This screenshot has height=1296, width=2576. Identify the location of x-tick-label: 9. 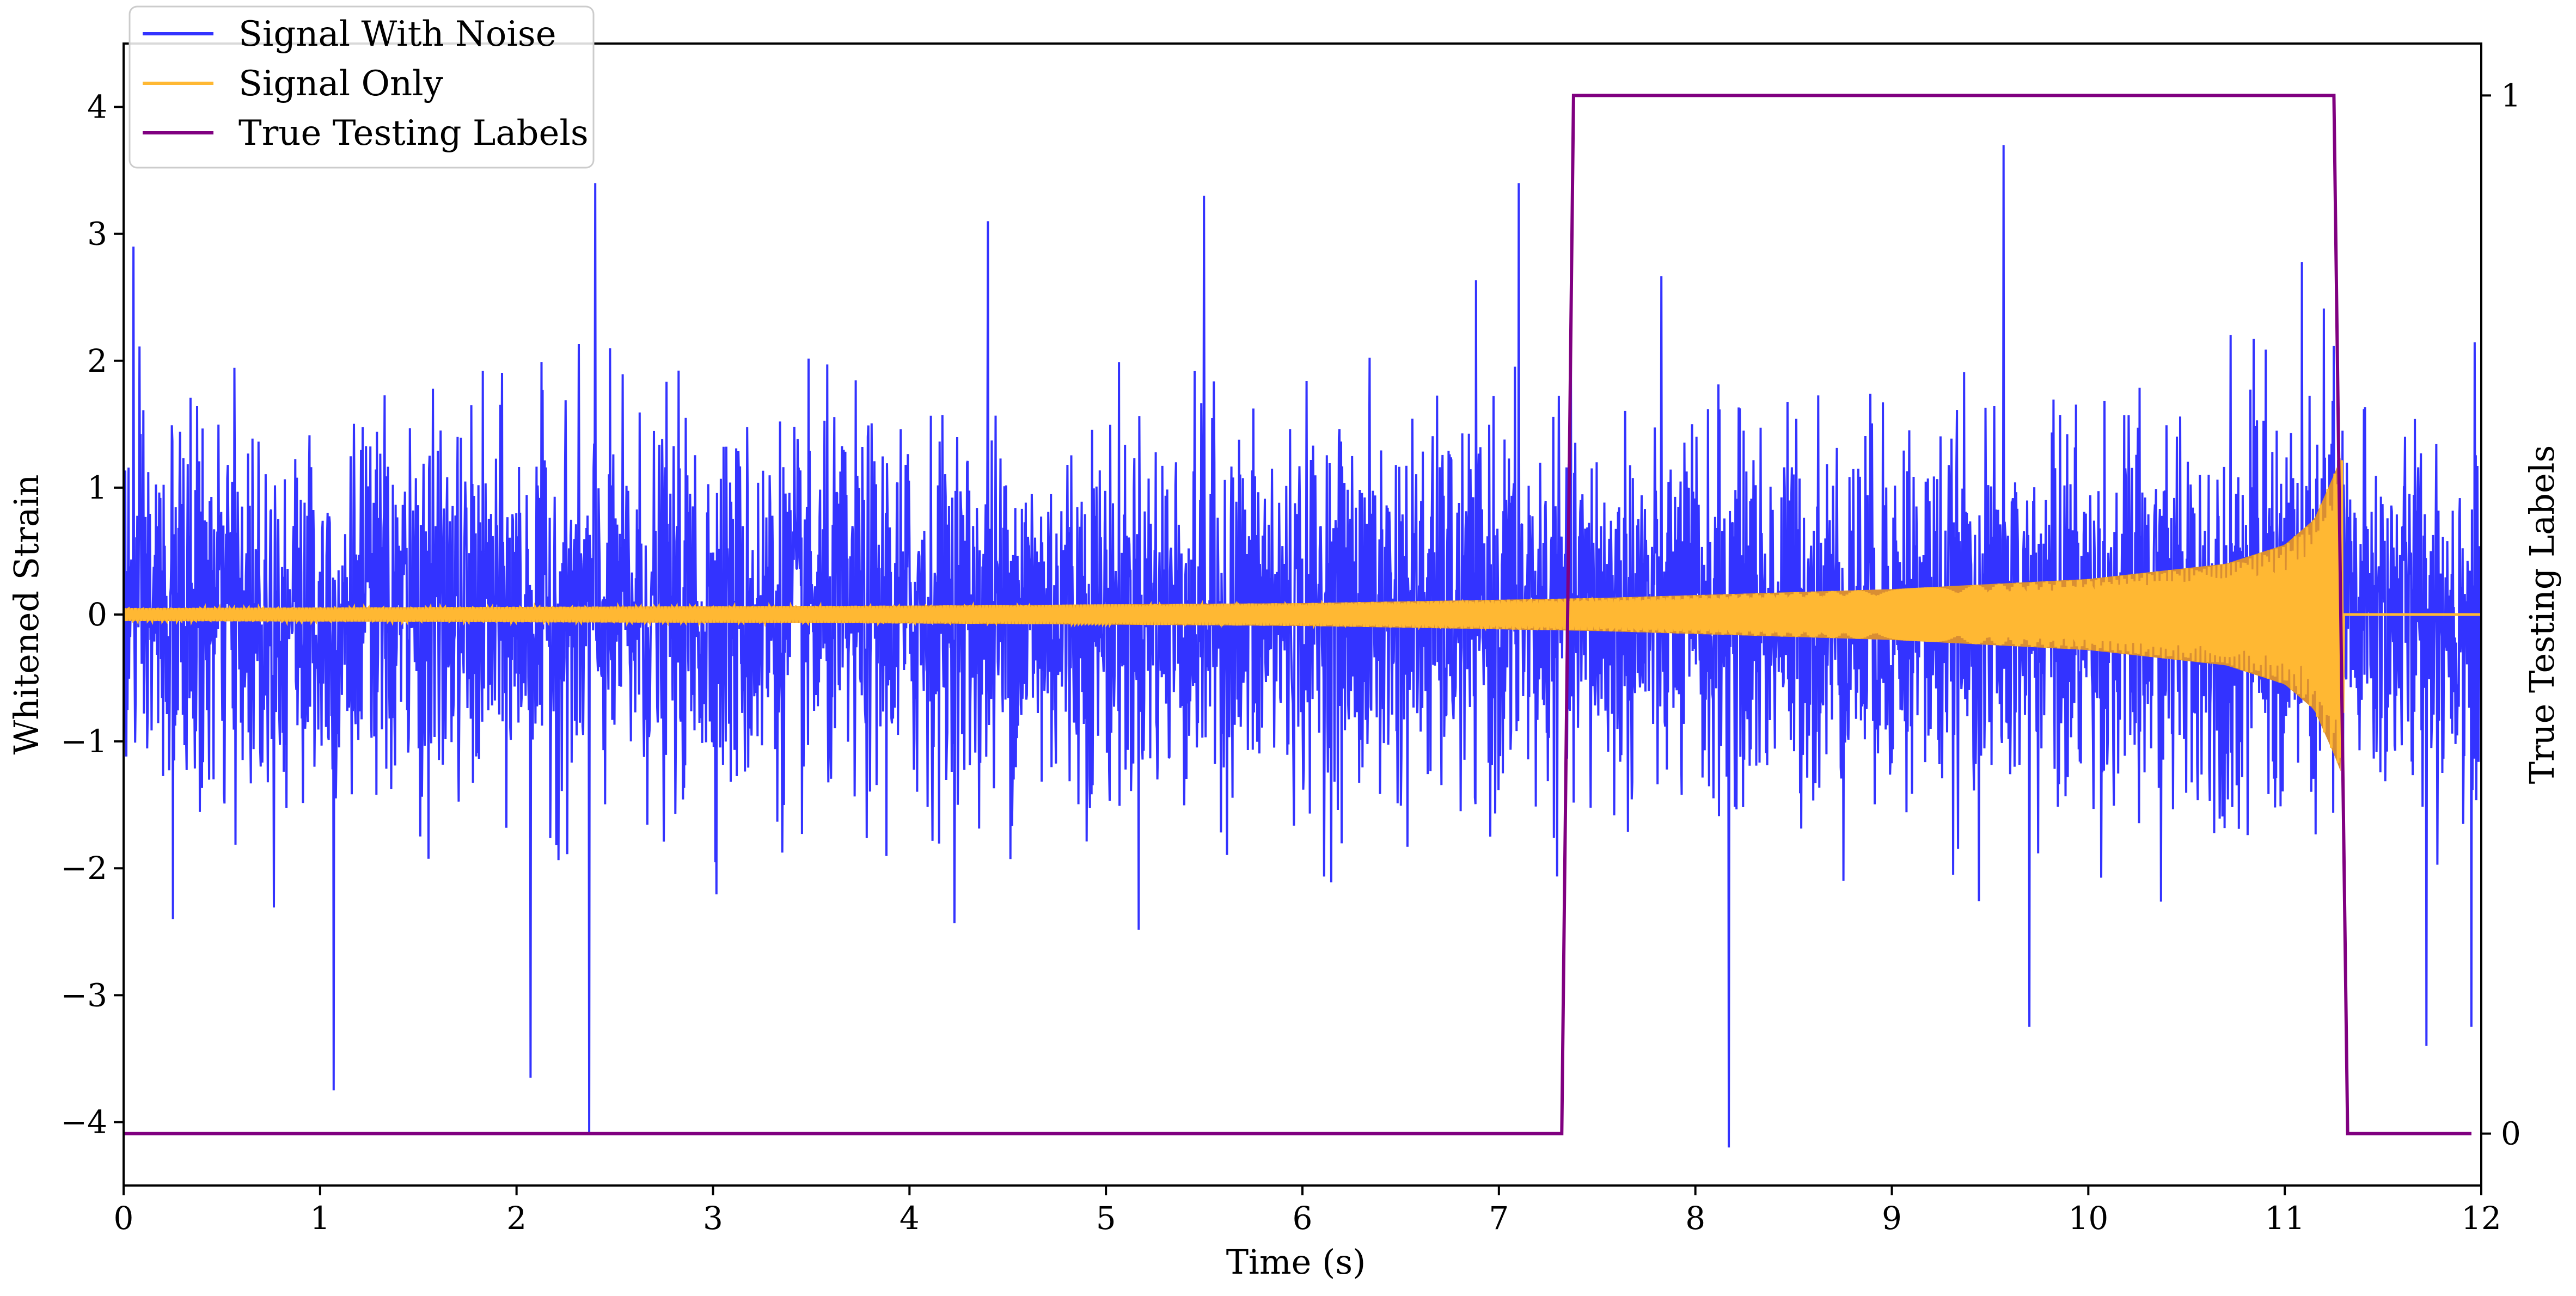
(1892, 1218).